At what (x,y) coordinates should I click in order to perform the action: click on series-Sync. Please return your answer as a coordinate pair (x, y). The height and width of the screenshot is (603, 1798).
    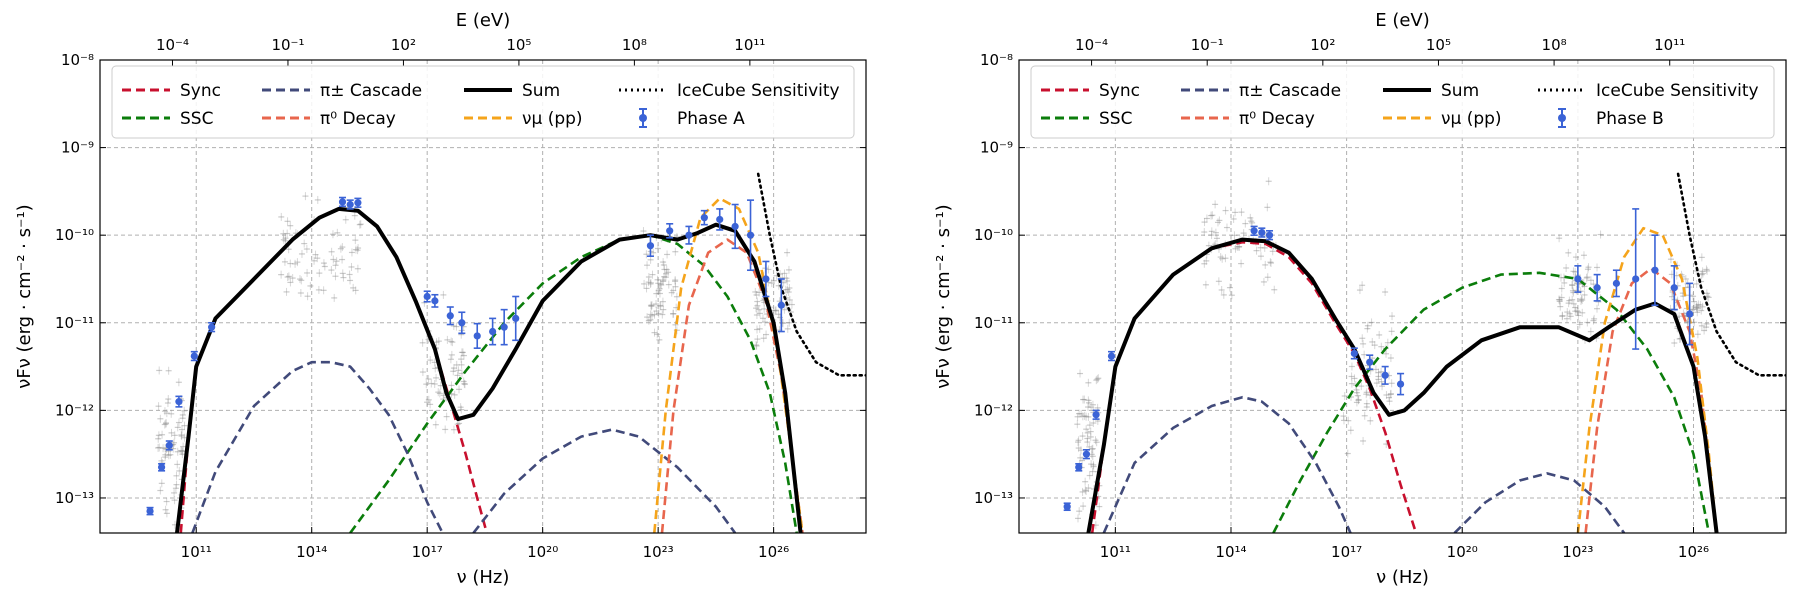
    Looking at the image, I should click on (1254, 386).